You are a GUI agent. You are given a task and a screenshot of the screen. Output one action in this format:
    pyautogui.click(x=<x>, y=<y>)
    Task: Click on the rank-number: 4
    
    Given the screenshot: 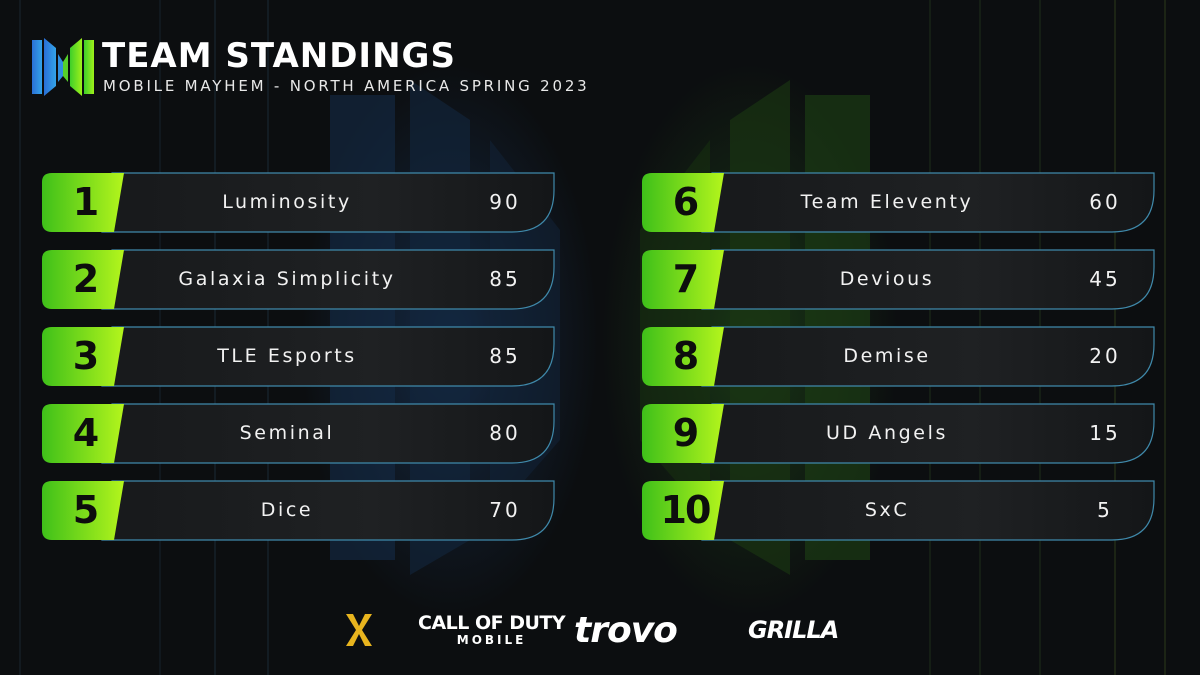 What is the action you would take?
    pyautogui.click(x=85, y=433)
    